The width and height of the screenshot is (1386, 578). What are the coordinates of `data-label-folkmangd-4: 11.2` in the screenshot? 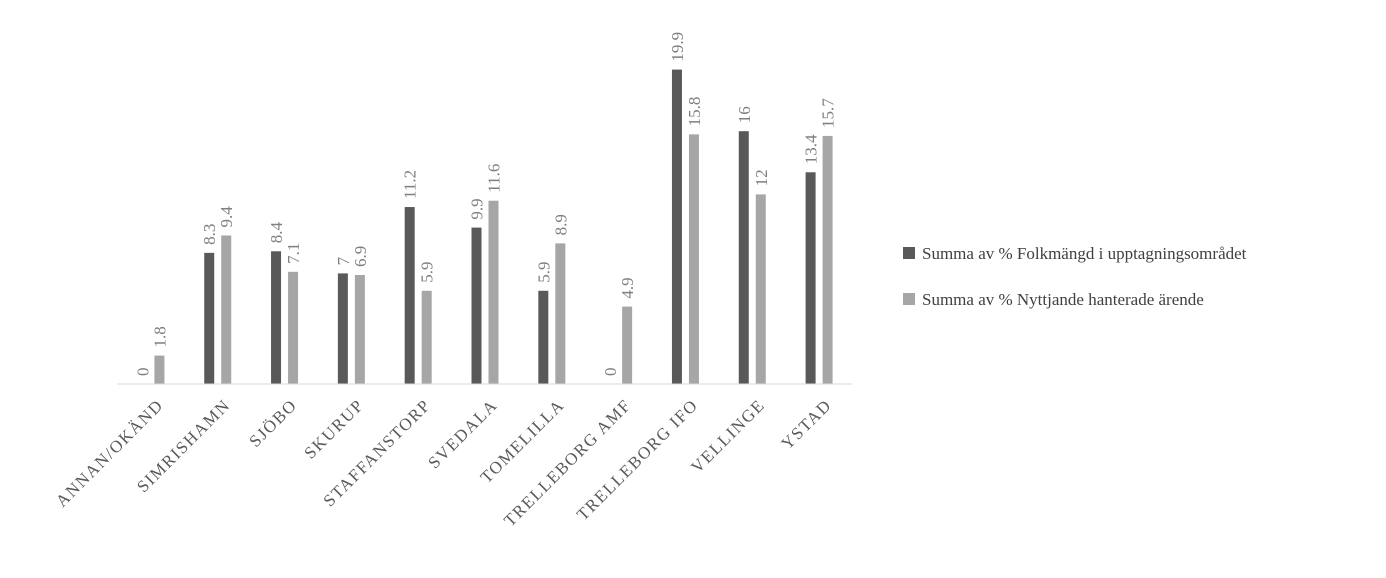 It's located at (410, 184).